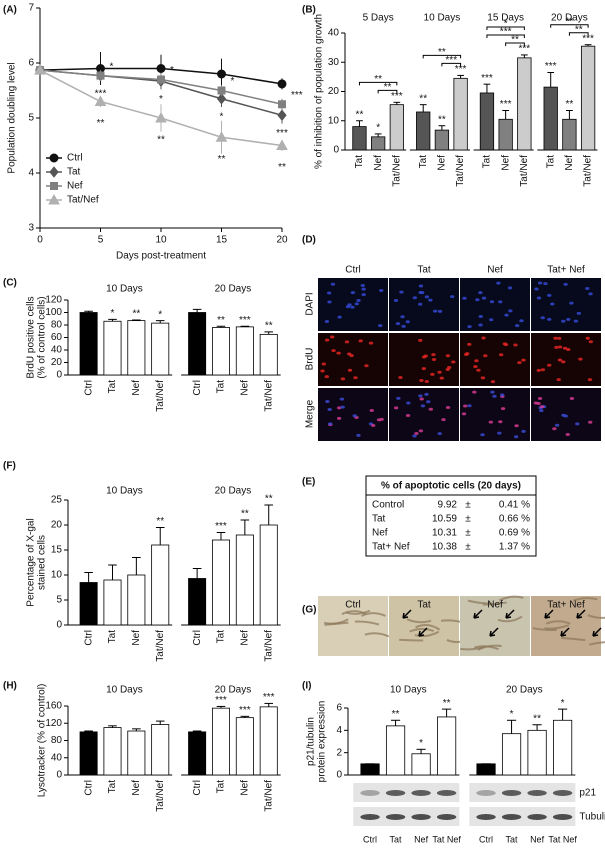 Image resolution: width=605 pixels, height=859 pixels. Describe the element at coordinates (221, 136) in the screenshot. I see `point` at that location.